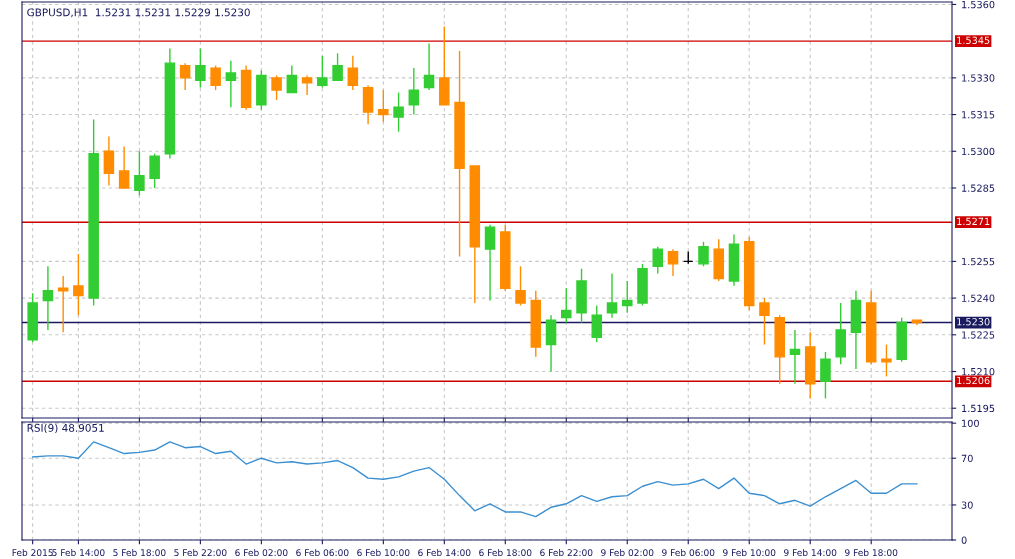  Describe the element at coordinates (200, 553) in the screenshot. I see `x-tick-label: 5 Feb 22:00` at that location.